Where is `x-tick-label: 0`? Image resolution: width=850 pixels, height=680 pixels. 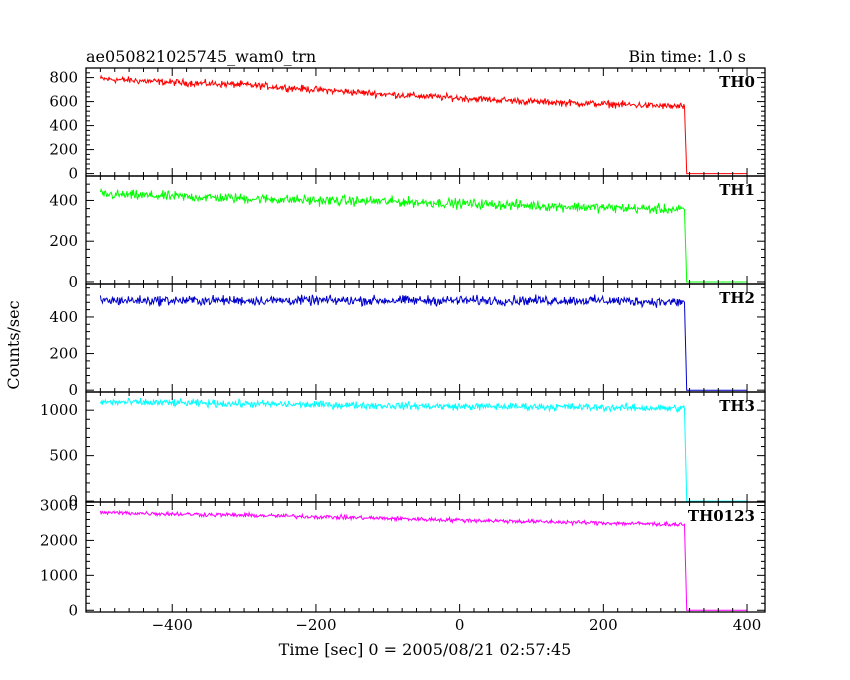
x-tick-label: 0 is located at coordinates (460, 625).